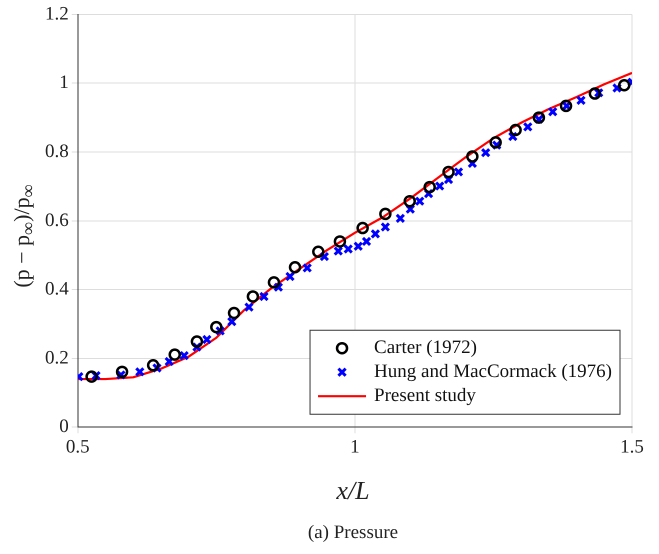  Describe the element at coordinates (57, 220) in the screenshot. I see `y-tick-label: 0.6` at that location.